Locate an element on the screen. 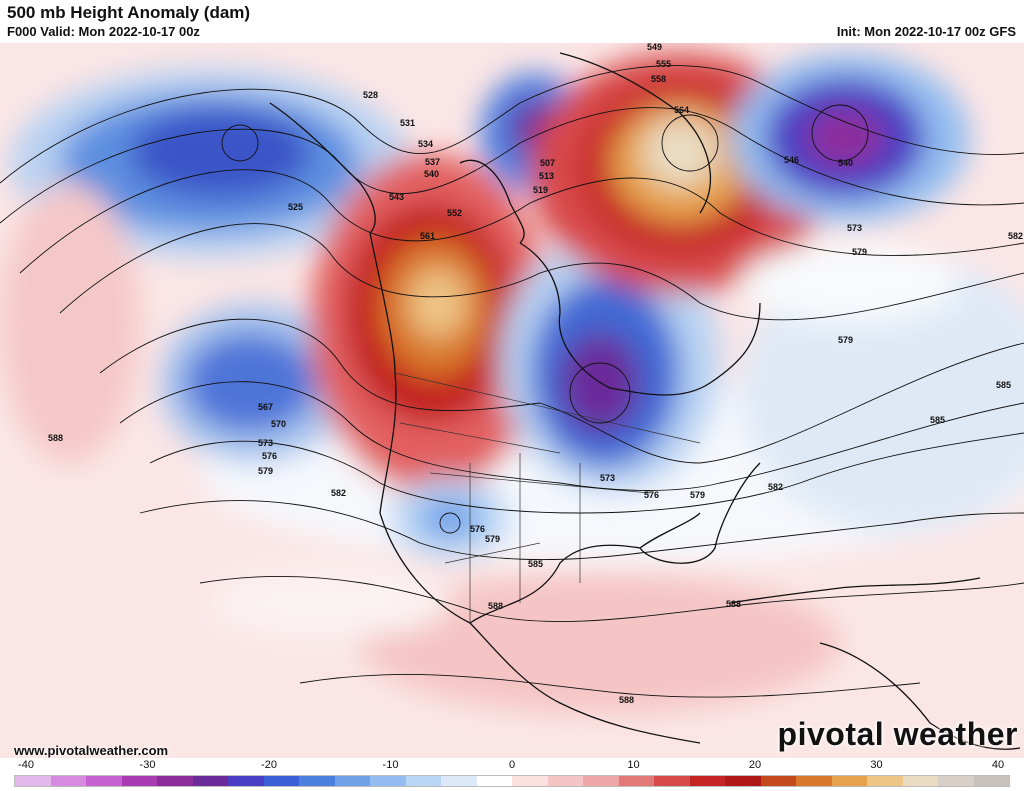 Image resolution: width=1024 pixels, height=791 pixels. colorbar-tick-label: 0 is located at coordinates (512, 765).